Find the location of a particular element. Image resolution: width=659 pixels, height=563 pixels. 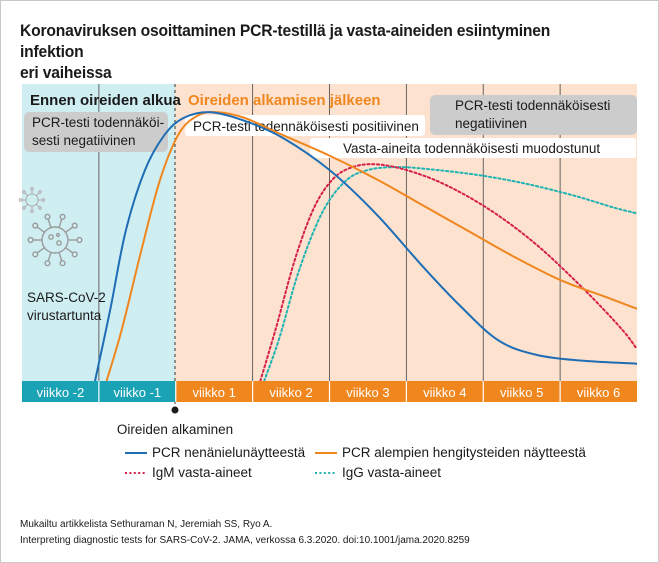

week-tick-label: viikko 2 is located at coordinates (290, 392).